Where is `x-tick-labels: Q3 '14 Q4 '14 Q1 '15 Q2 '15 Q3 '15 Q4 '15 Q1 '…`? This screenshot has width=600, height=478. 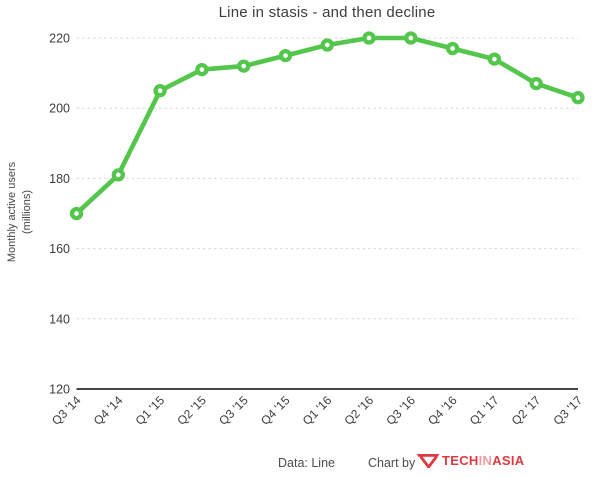
x-tick-labels: Q3 '14 Q4 '14 Q1 '15 Q2 '15 Q3 '15 Q4 '15 Q1 '… is located at coordinates (317, 410).